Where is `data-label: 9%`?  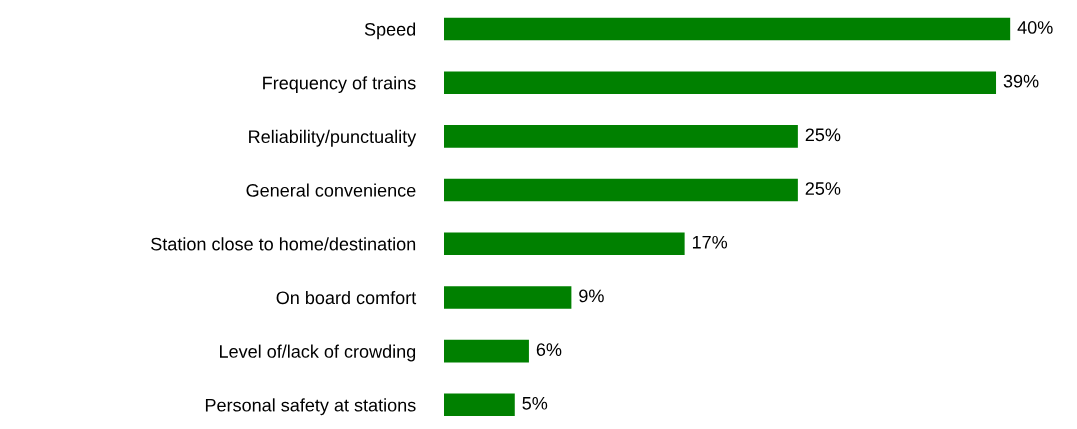 data-label: 9% is located at coordinates (591, 296).